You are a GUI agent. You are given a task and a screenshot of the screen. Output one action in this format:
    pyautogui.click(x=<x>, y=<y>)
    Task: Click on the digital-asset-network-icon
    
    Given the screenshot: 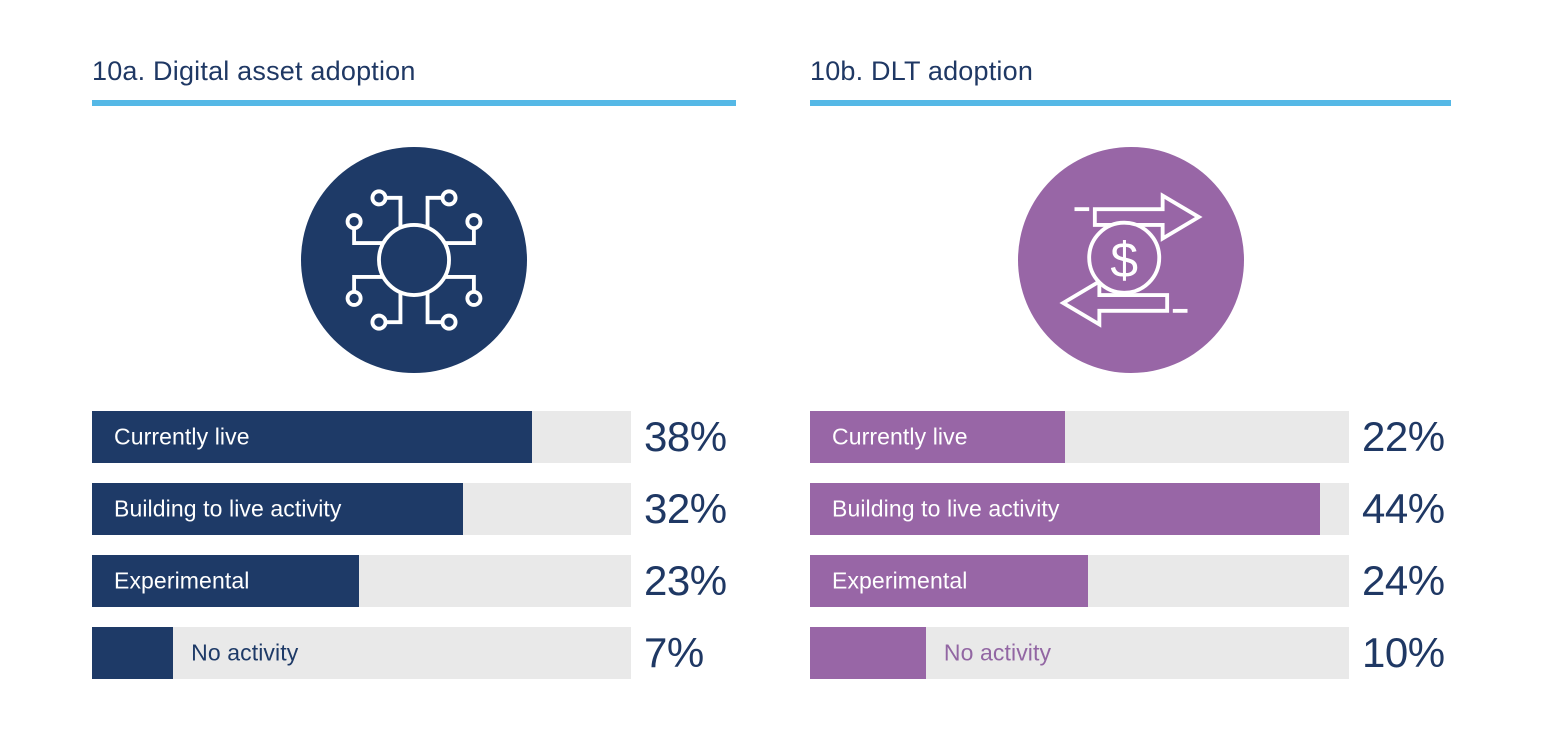 What is the action you would take?
    pyautogui.click(x=414, y=260)
    